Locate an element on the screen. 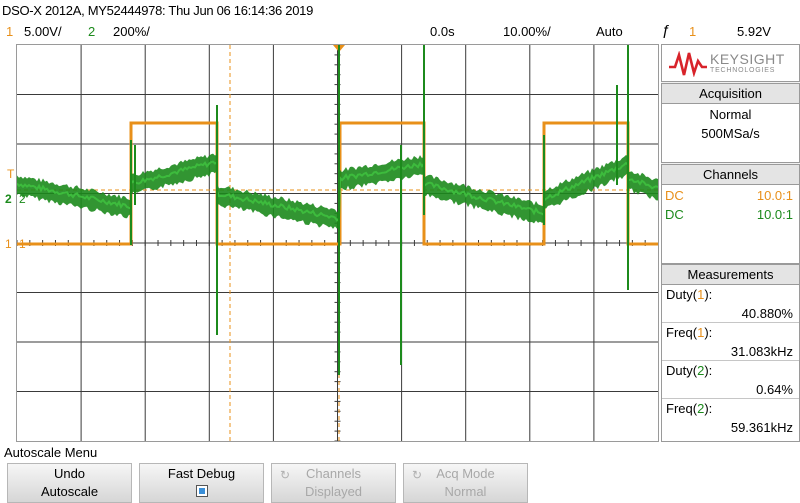 This screenshot has width=800, height=503. trigger-mode: Auto is located at coordinates (609, 31).